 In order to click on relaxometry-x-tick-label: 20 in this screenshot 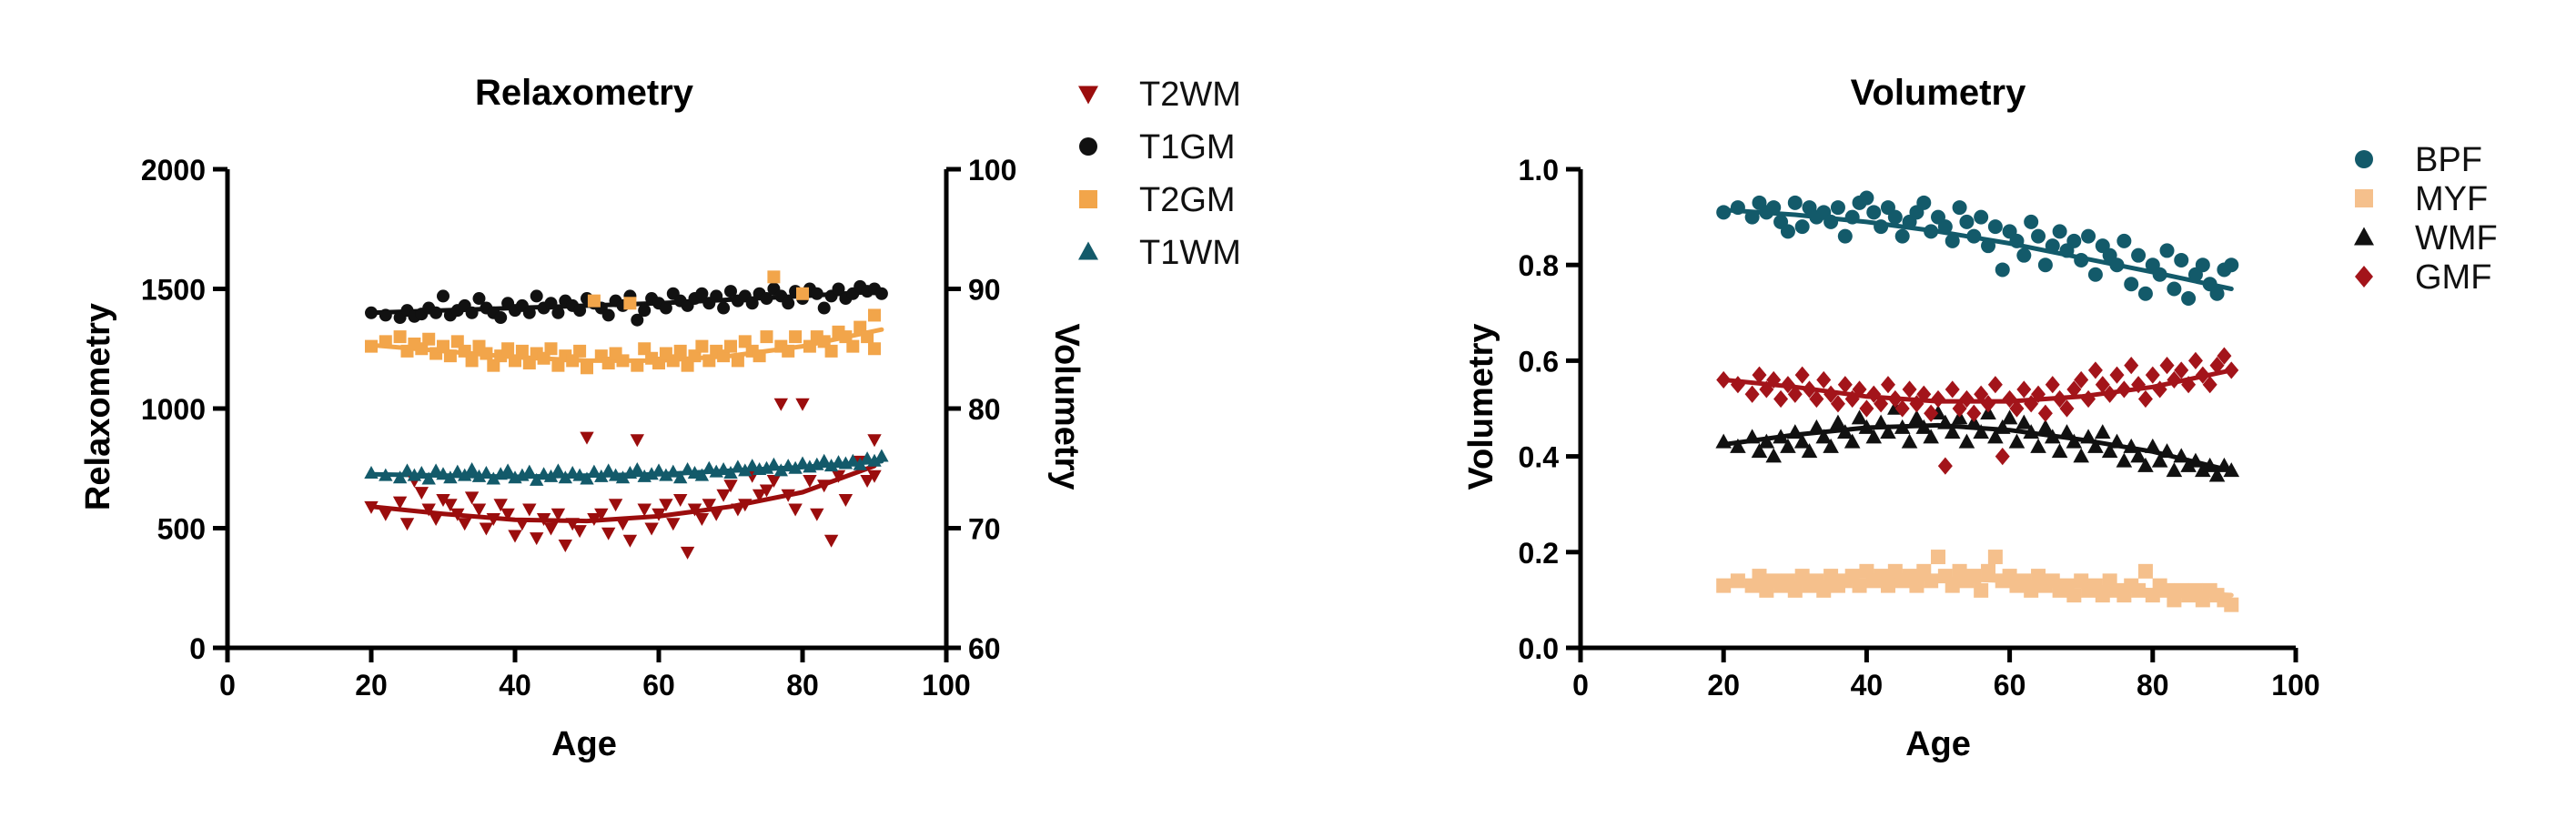, I will do `click(371, 685)`.